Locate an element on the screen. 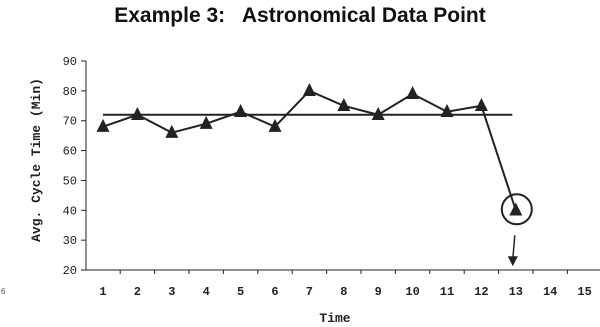 The height and width of the screenshot is (327, 600). chart-title: Example 3: Astronomical Data Point is located at coordinates (300, 15).